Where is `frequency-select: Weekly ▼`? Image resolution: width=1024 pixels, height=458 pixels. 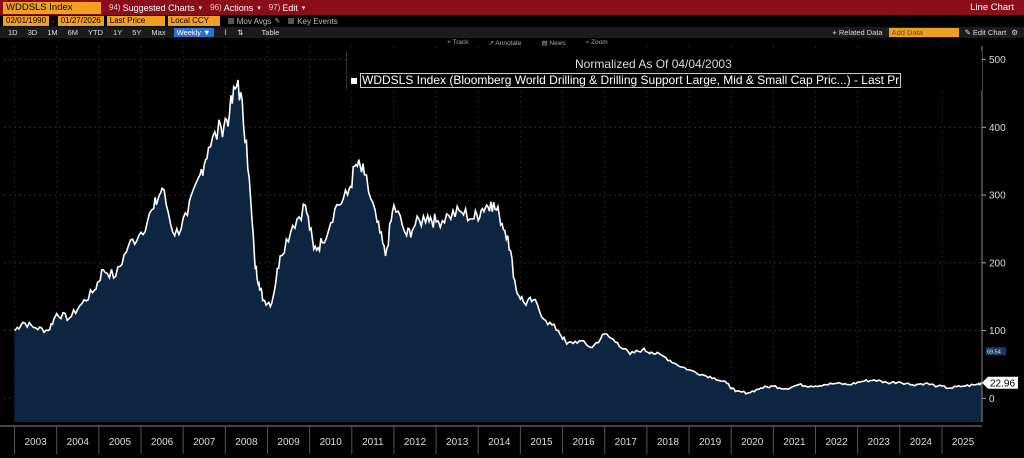 frequency-select: Weekly ▼ is located at coordinates (193, 32).